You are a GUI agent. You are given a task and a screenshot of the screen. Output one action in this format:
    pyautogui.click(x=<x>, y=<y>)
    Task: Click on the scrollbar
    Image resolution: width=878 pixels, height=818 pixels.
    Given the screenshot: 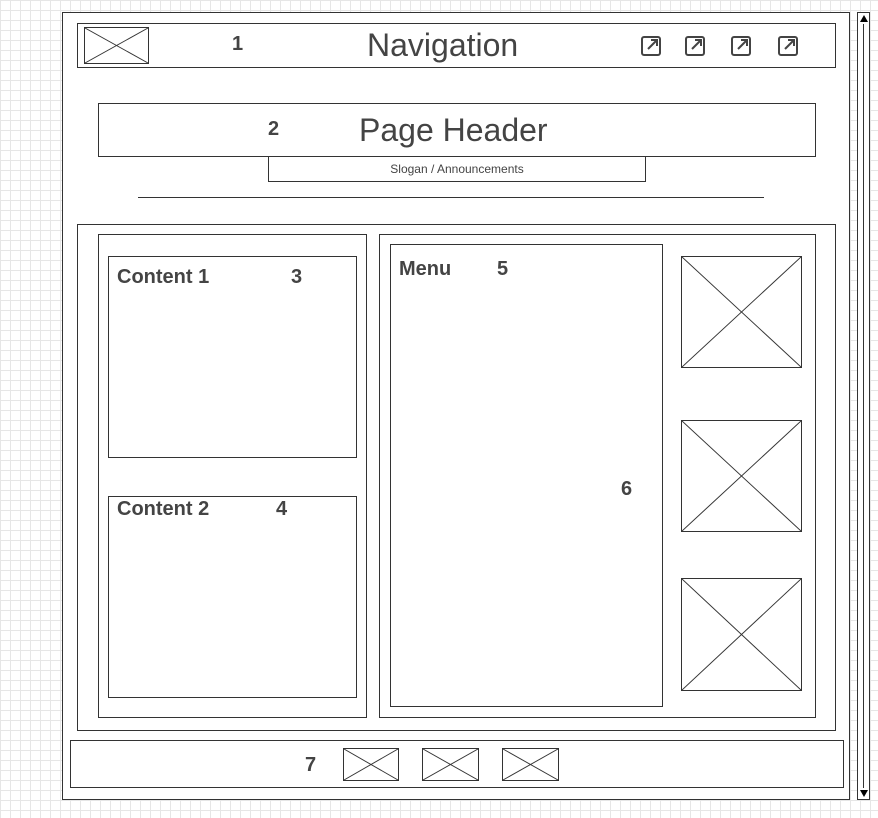 What is the action you would take?
    pyautogui.click(x=863, y=406)
    